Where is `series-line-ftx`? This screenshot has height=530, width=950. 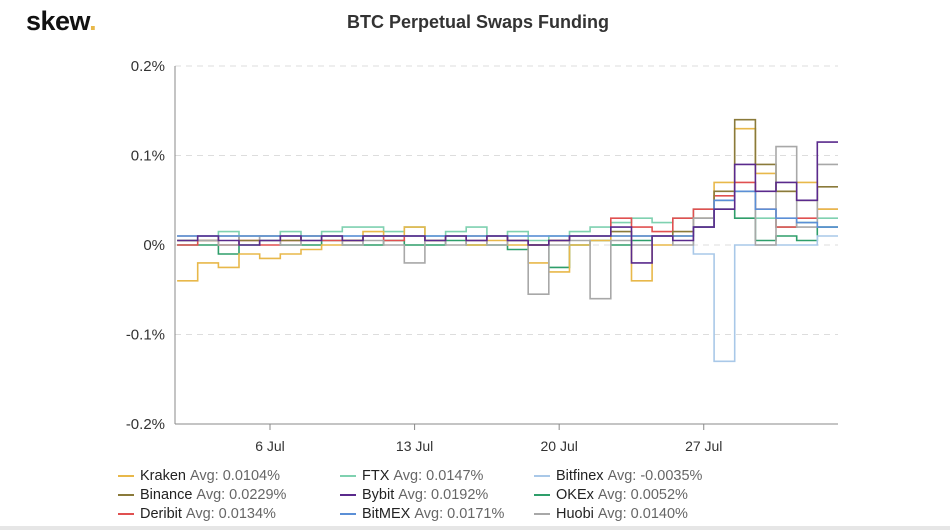 series-line-ftx is located at coordinates (507, 216).